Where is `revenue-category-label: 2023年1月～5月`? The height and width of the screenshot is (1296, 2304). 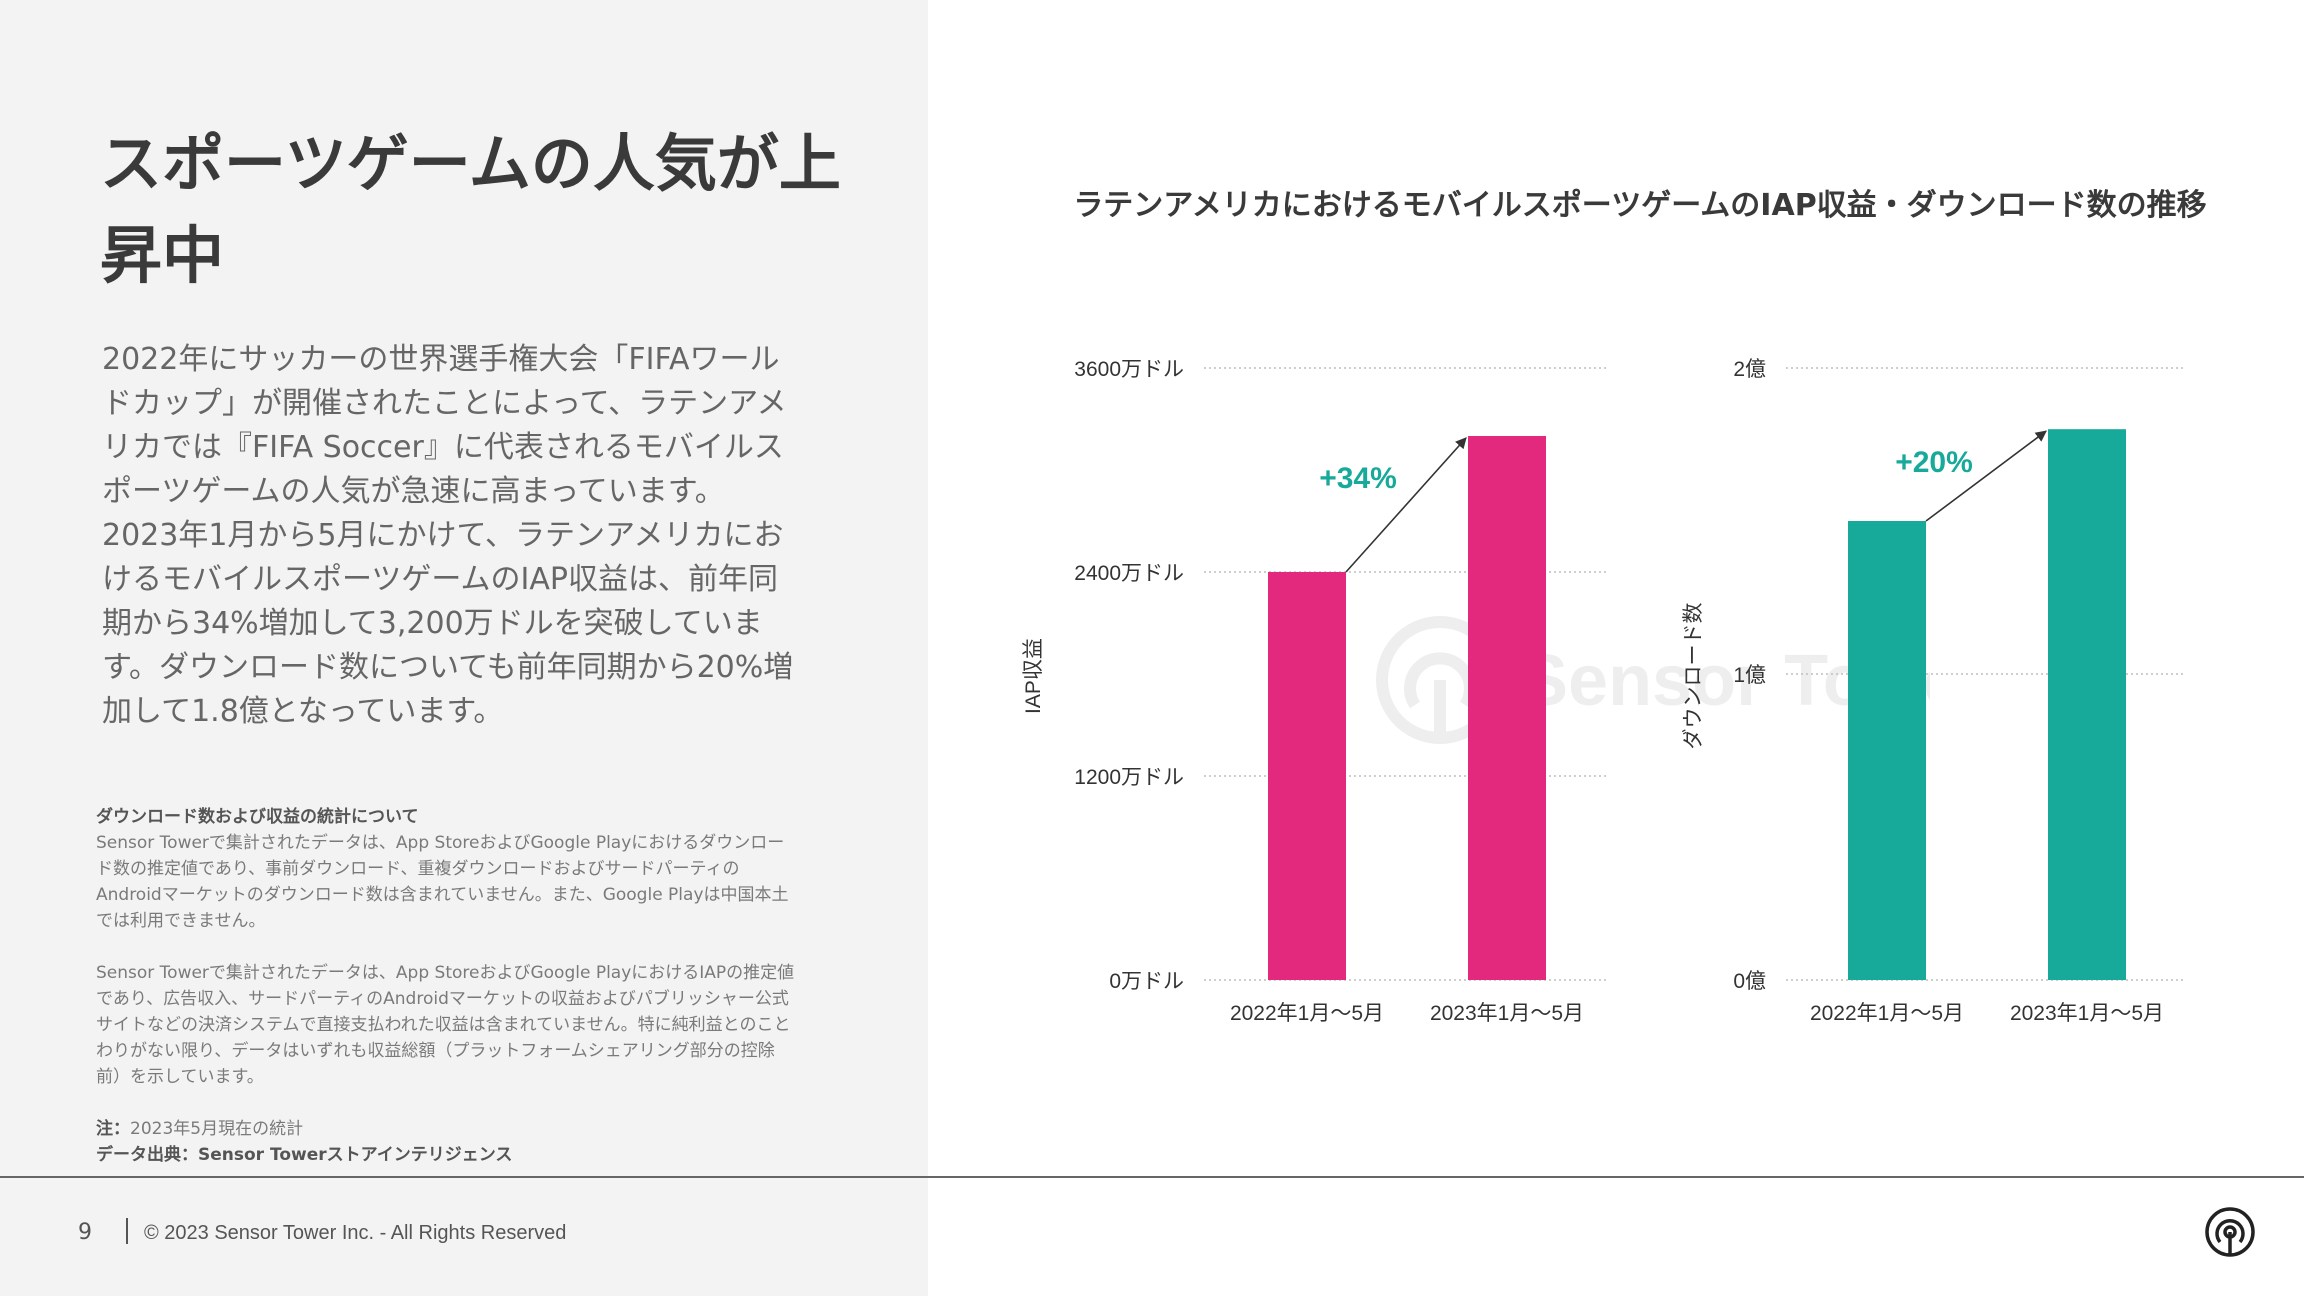 revenue-category-label: 2023年1月～5月 is located at coordinates (1507, 1013).